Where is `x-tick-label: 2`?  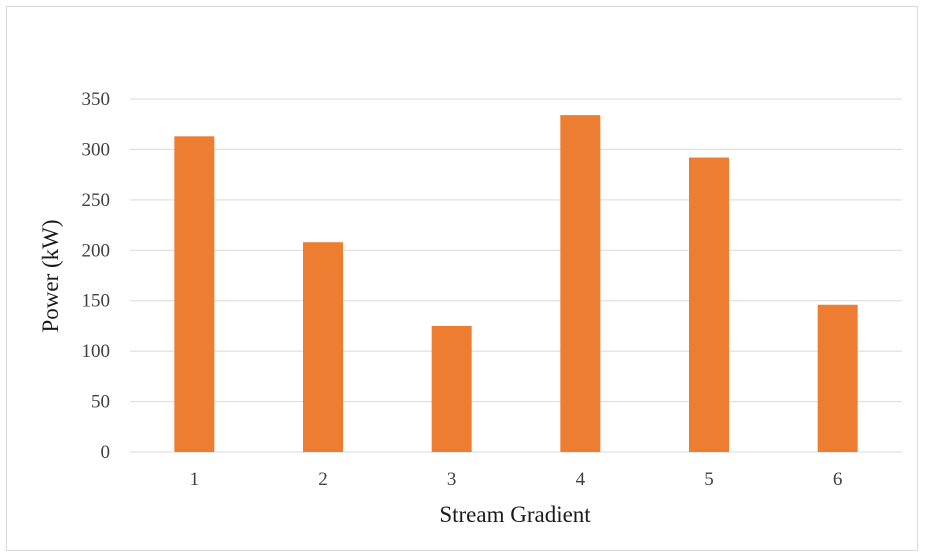
x-tick-label: 2 is located at coordinates (323, 479).